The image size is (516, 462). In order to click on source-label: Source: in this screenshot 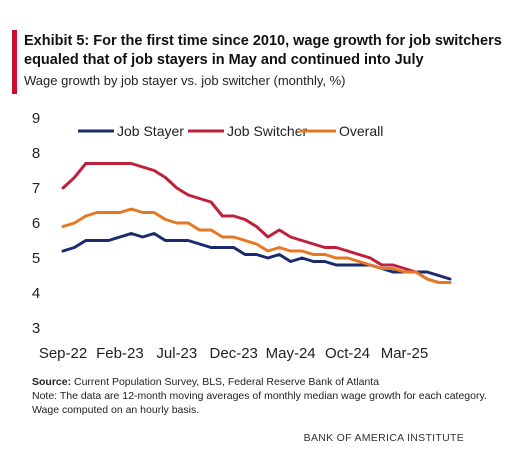, I will do `click(52, 382)`.